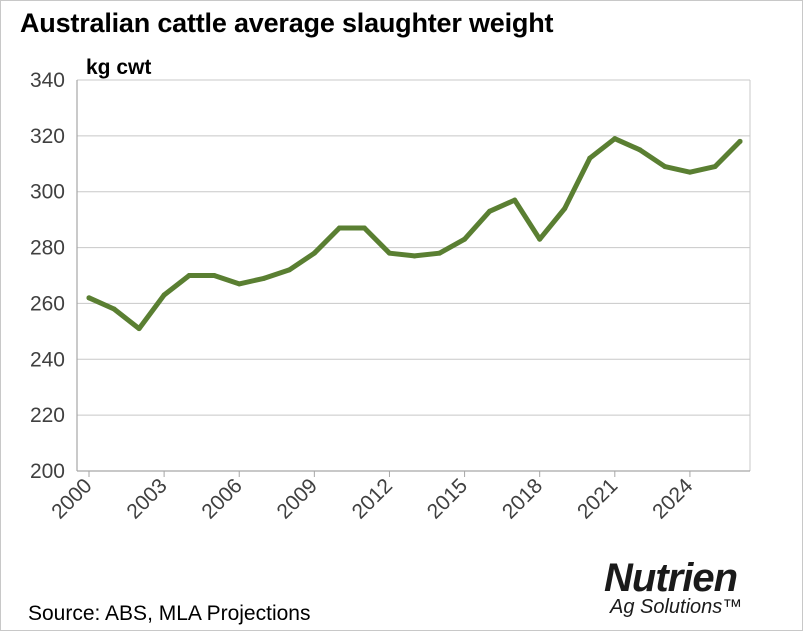 The width and height of the screenshot is (803, 631). Describe the element at coordinates (47, 248) in the screenshot. I see `y-tick-label-280: 280` at that location.